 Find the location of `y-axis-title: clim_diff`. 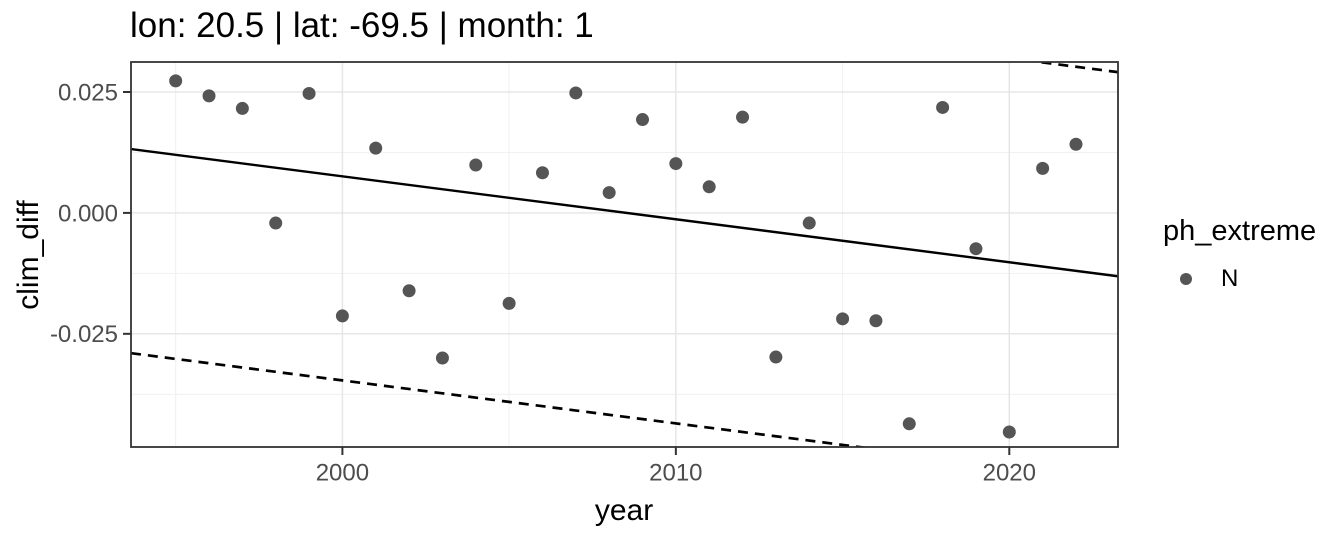

y-axis-title: clim_diff is located at coordinates (28, 255).